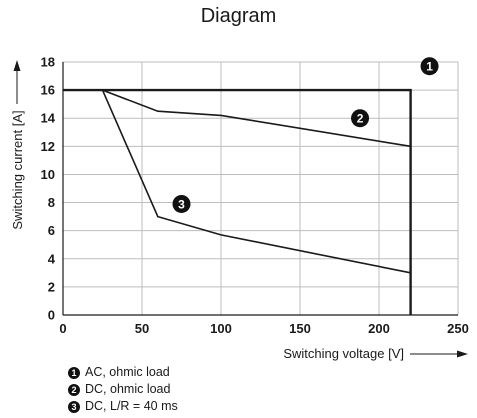  I want to click on y-tick-label: 4, so click(52, 258).